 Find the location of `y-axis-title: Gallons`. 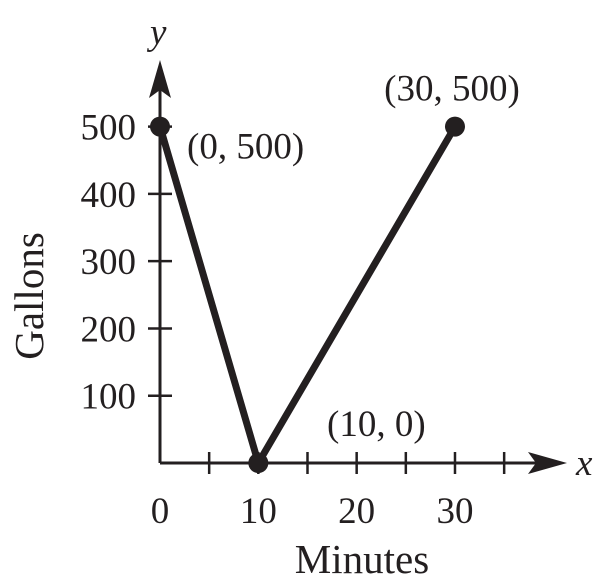

y-axis-title: Gallons is located at coordinates (29, 296).